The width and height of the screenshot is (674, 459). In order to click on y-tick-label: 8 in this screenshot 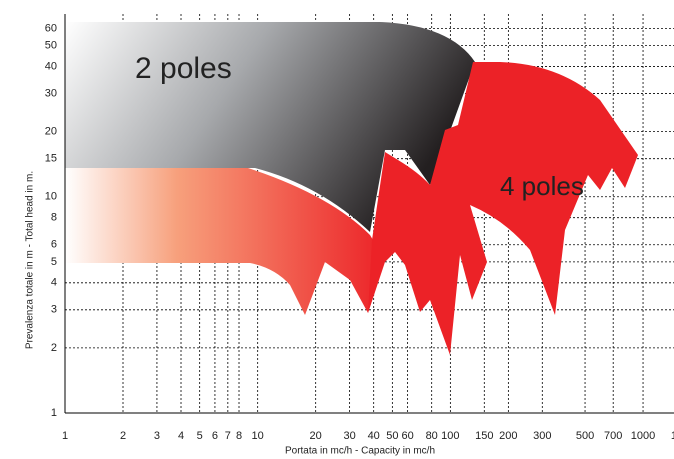, I will do `click(54, 218)`.